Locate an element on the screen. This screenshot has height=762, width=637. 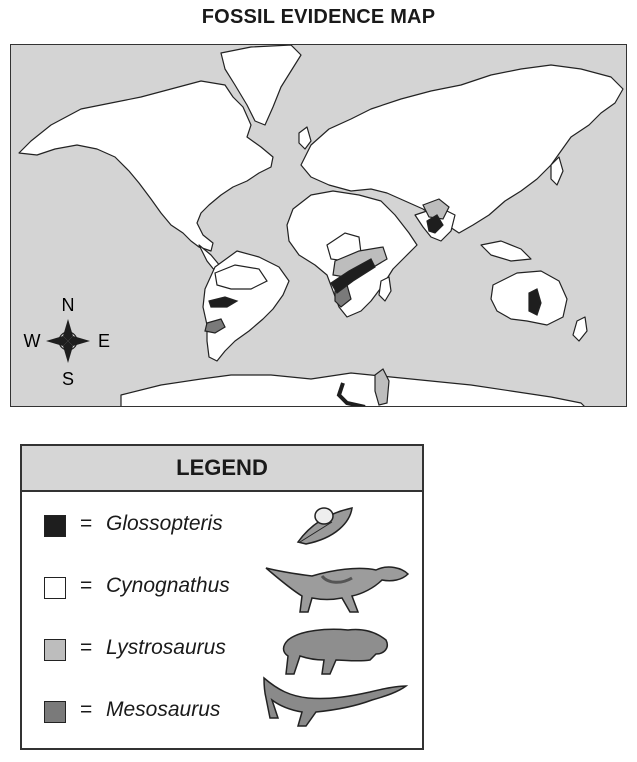
mesosaurus-region-south-america is located at coordinates (215, 326).